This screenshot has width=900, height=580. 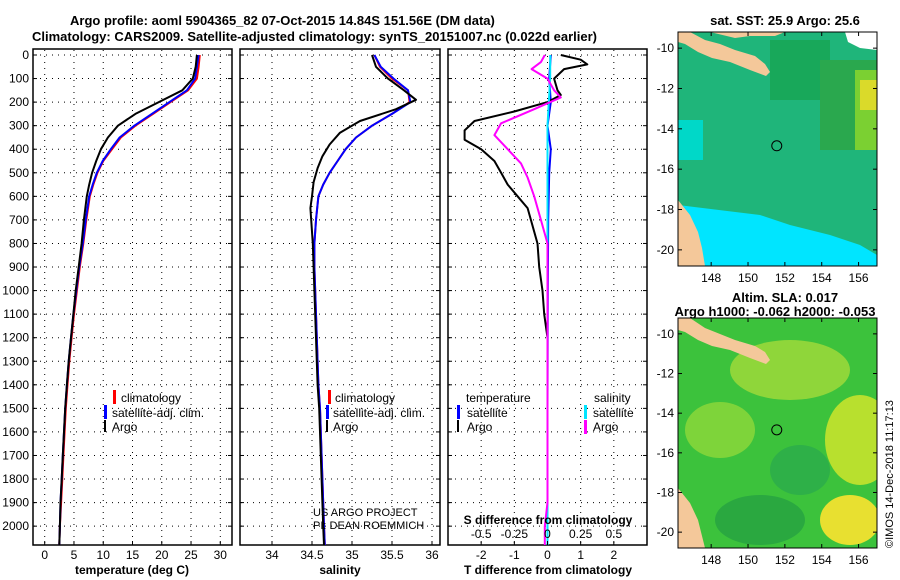 I want to click on x-tick-label: 1, so click(x=580, y=555).